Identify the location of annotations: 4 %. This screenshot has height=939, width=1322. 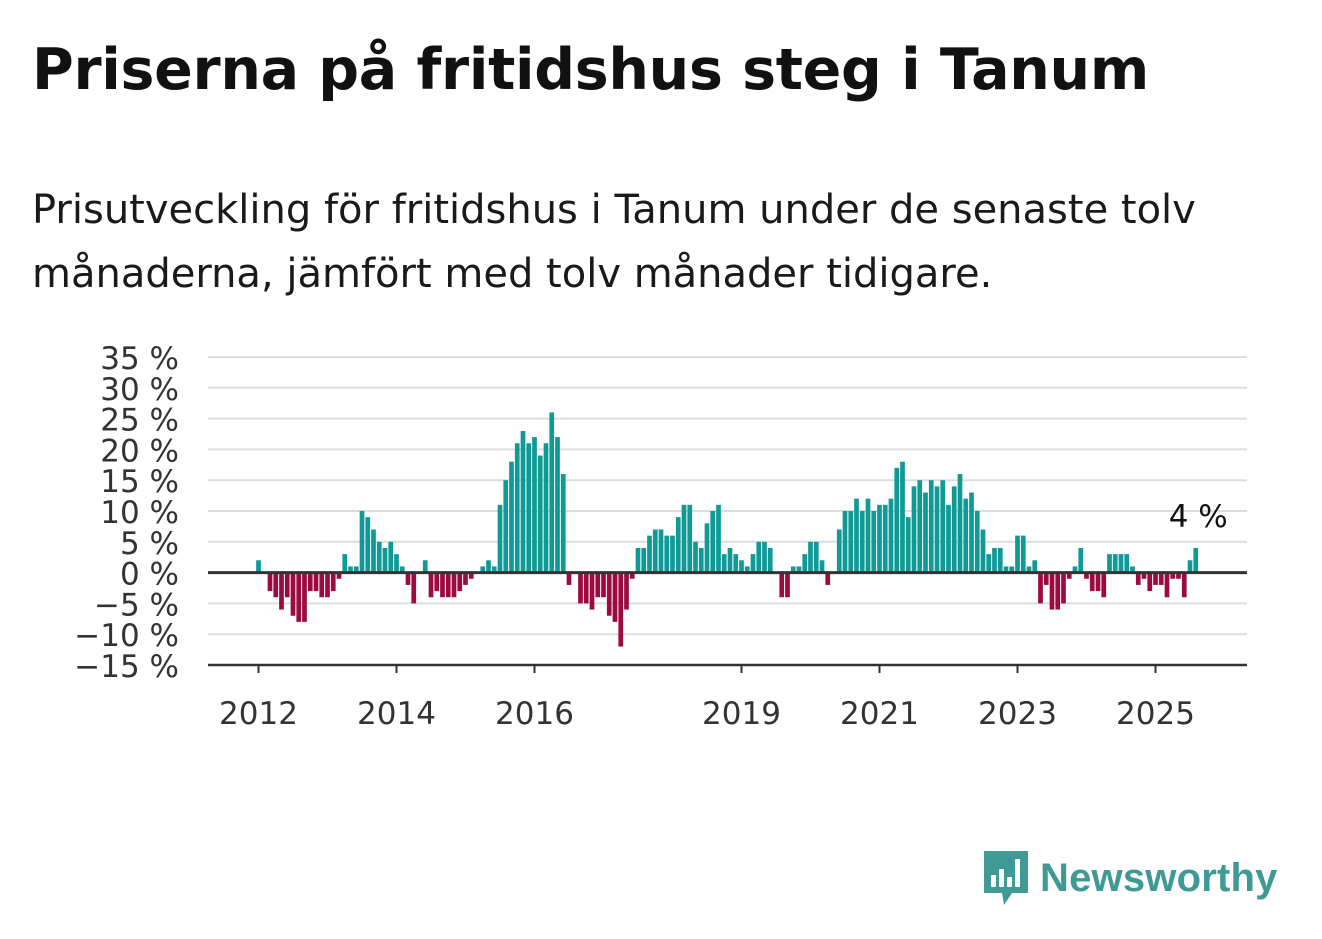
(1198, 517).